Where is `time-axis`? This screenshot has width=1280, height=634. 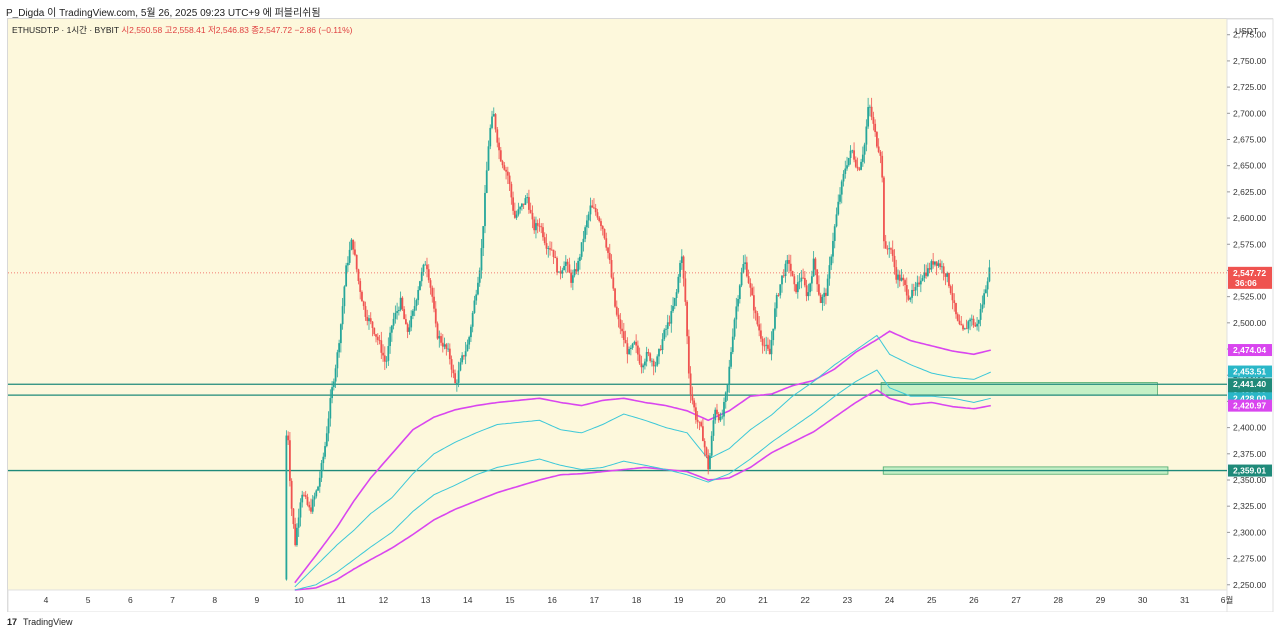 time-axis is located at coordinates (617, 601).